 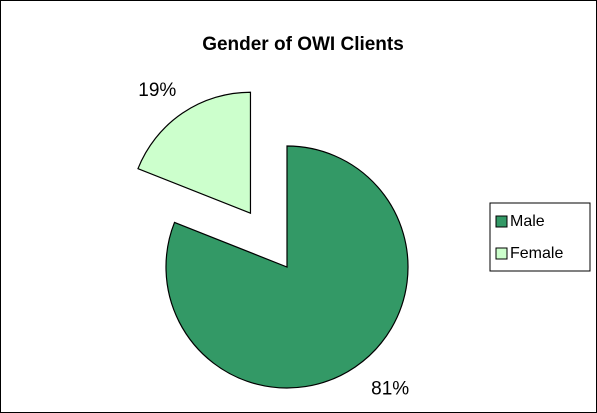 I want to click on data-label: 81%, so click(x=390, y=388).